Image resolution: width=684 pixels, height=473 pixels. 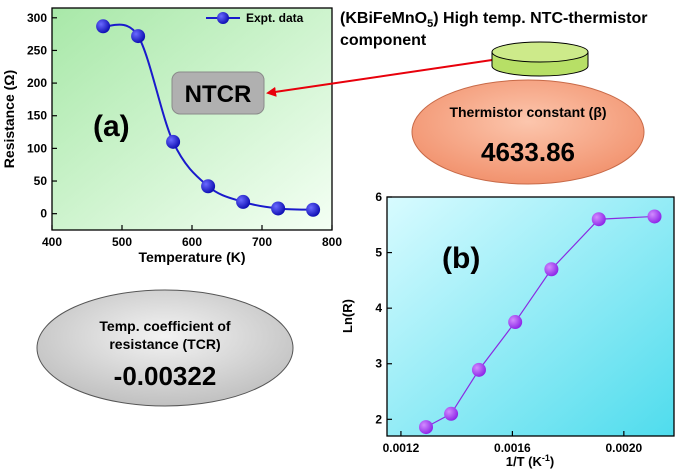 I want to click on chart-a-y-tick-label: 100, so click(x=37, y=148).